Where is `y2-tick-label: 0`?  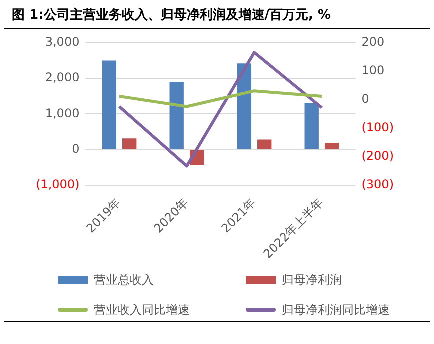 y2-tick-label: 0 is located at coordinates (366, 99).